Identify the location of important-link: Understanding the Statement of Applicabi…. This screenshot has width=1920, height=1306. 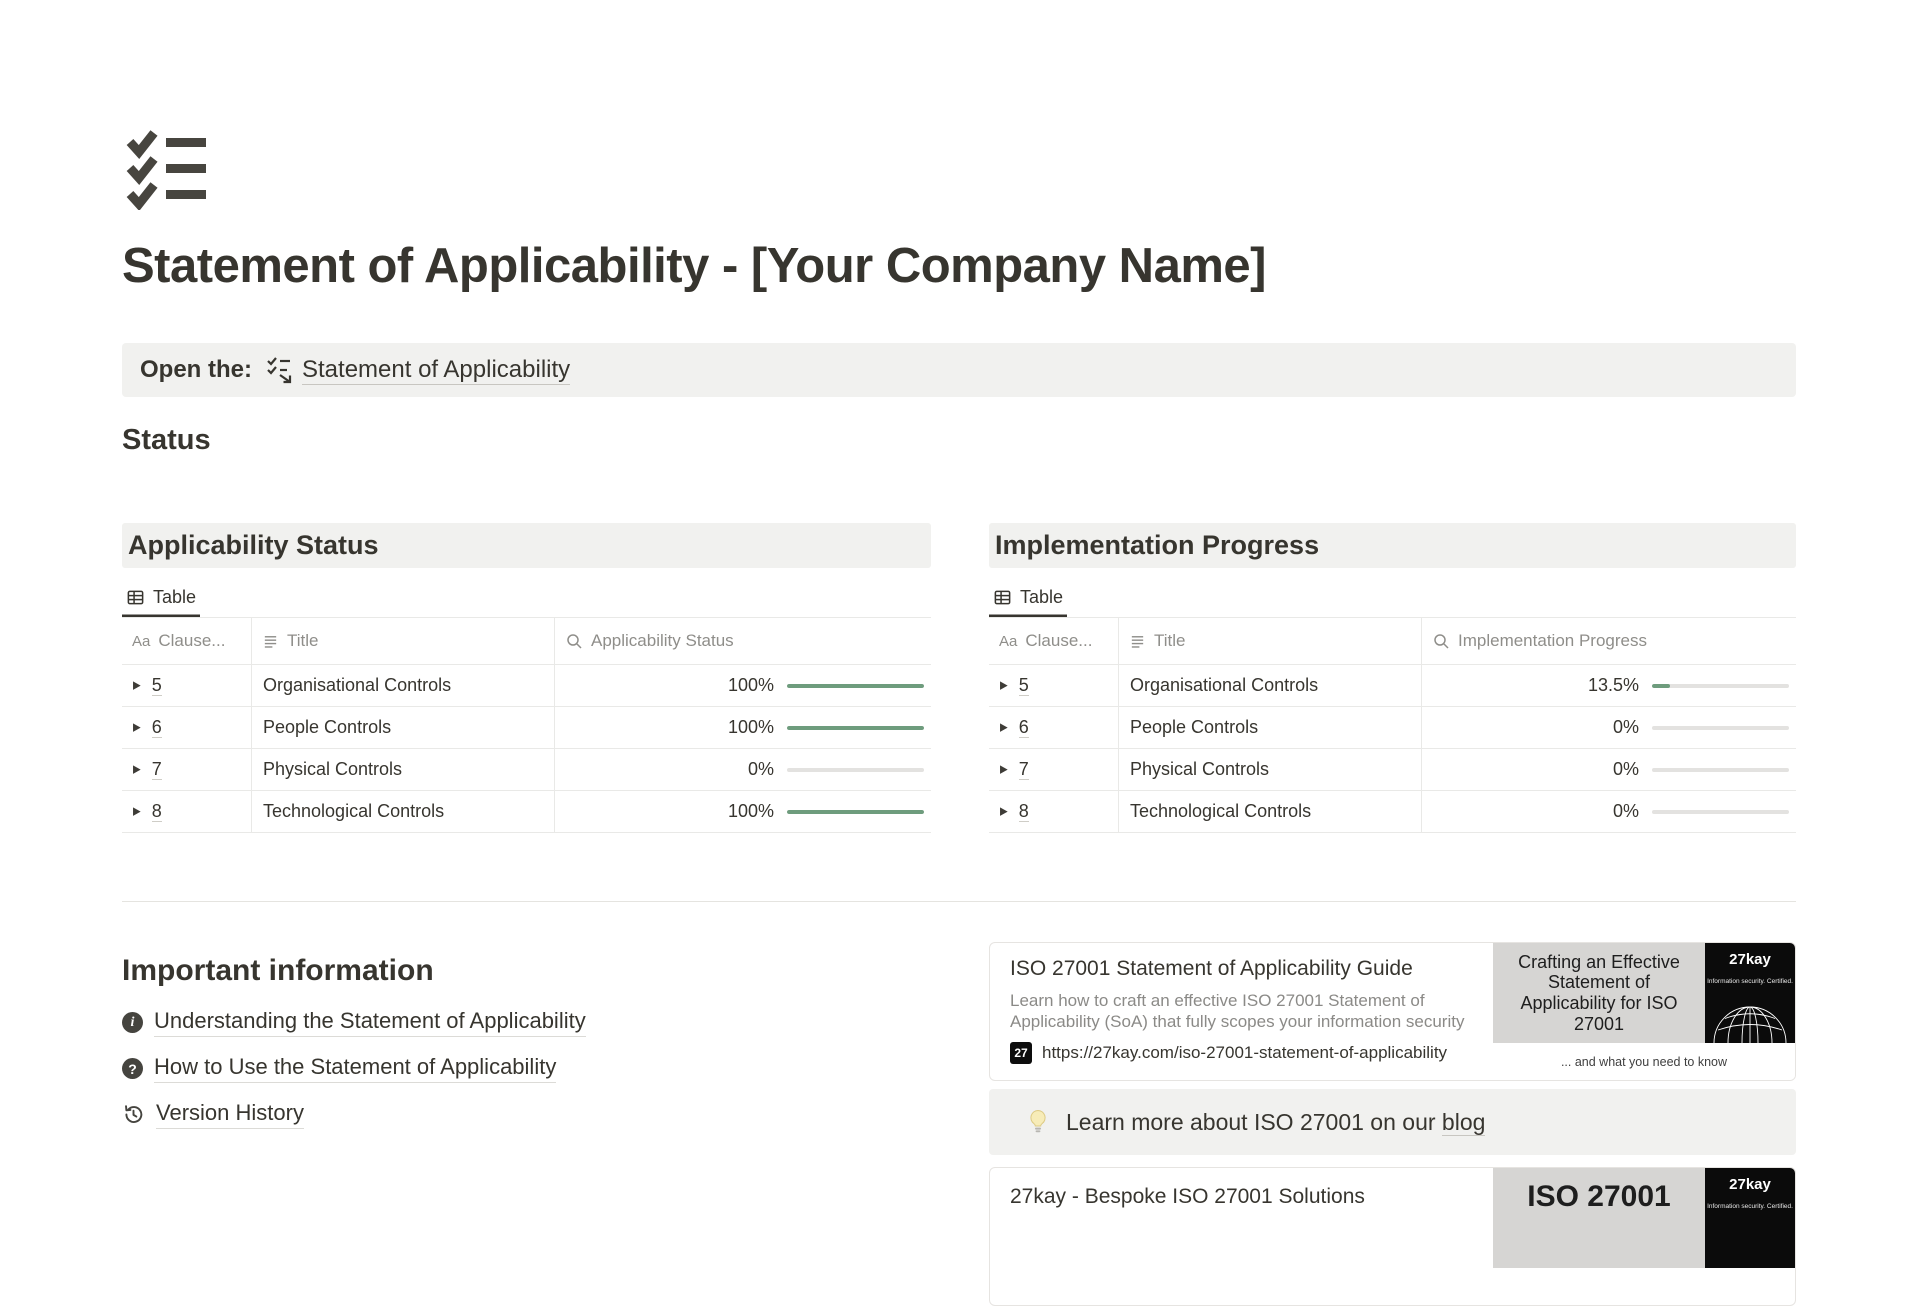
(370, 1022).